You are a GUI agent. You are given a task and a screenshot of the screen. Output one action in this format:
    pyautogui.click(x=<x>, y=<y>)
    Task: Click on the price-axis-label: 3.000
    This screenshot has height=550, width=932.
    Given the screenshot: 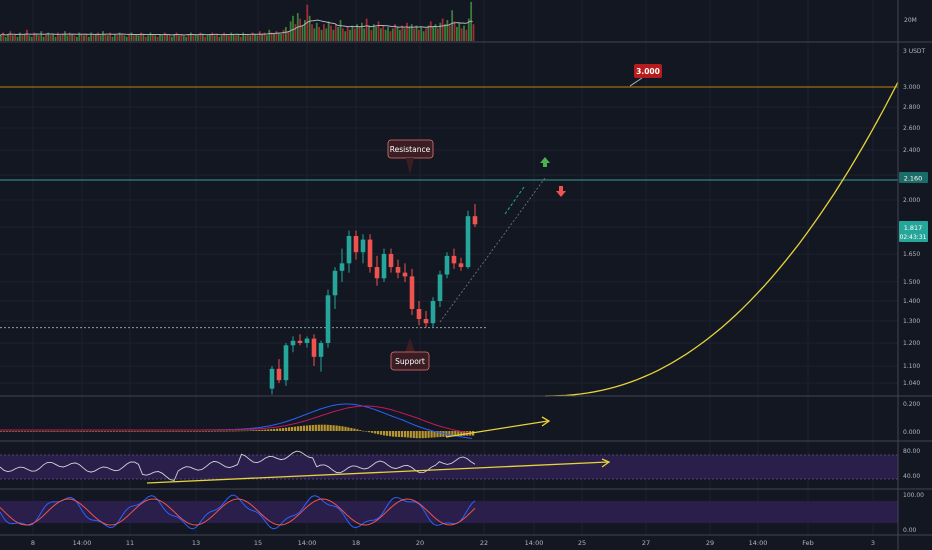 What is the action you would take?
    pyautogui.click(x=911, y=87)
    